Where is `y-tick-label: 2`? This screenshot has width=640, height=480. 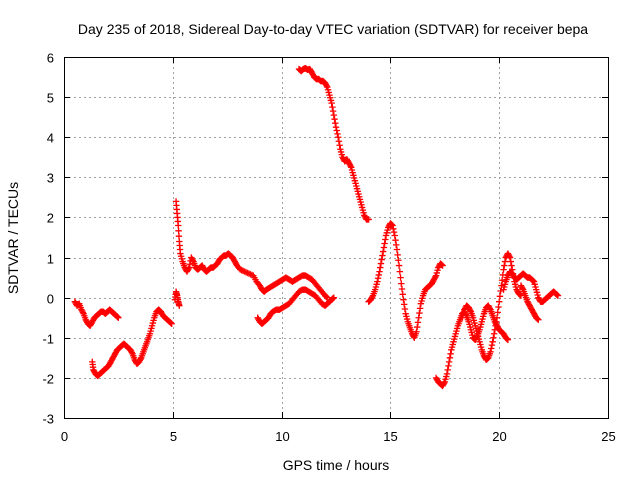 y-tick-label: 2 is located at coordinates (50, 218).